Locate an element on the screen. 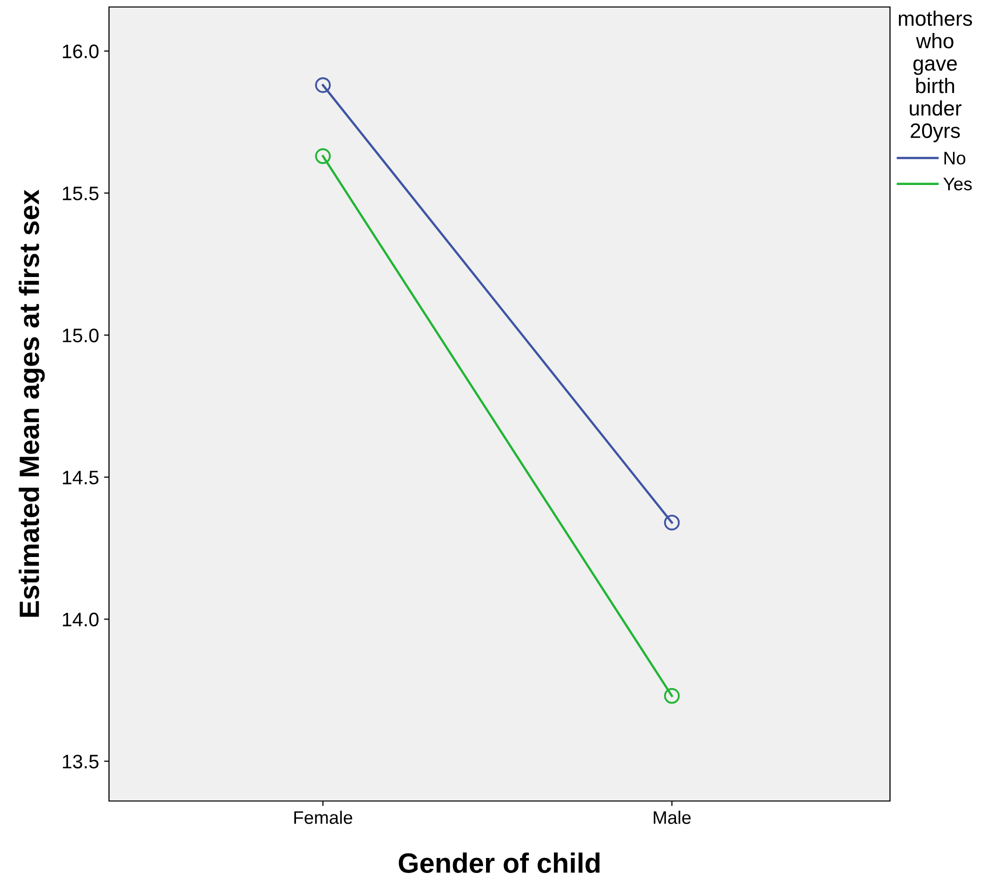 The height and width of the screenshot is (886, 991). y-tick-label: 13.5 is located at coordinates (80, 761).